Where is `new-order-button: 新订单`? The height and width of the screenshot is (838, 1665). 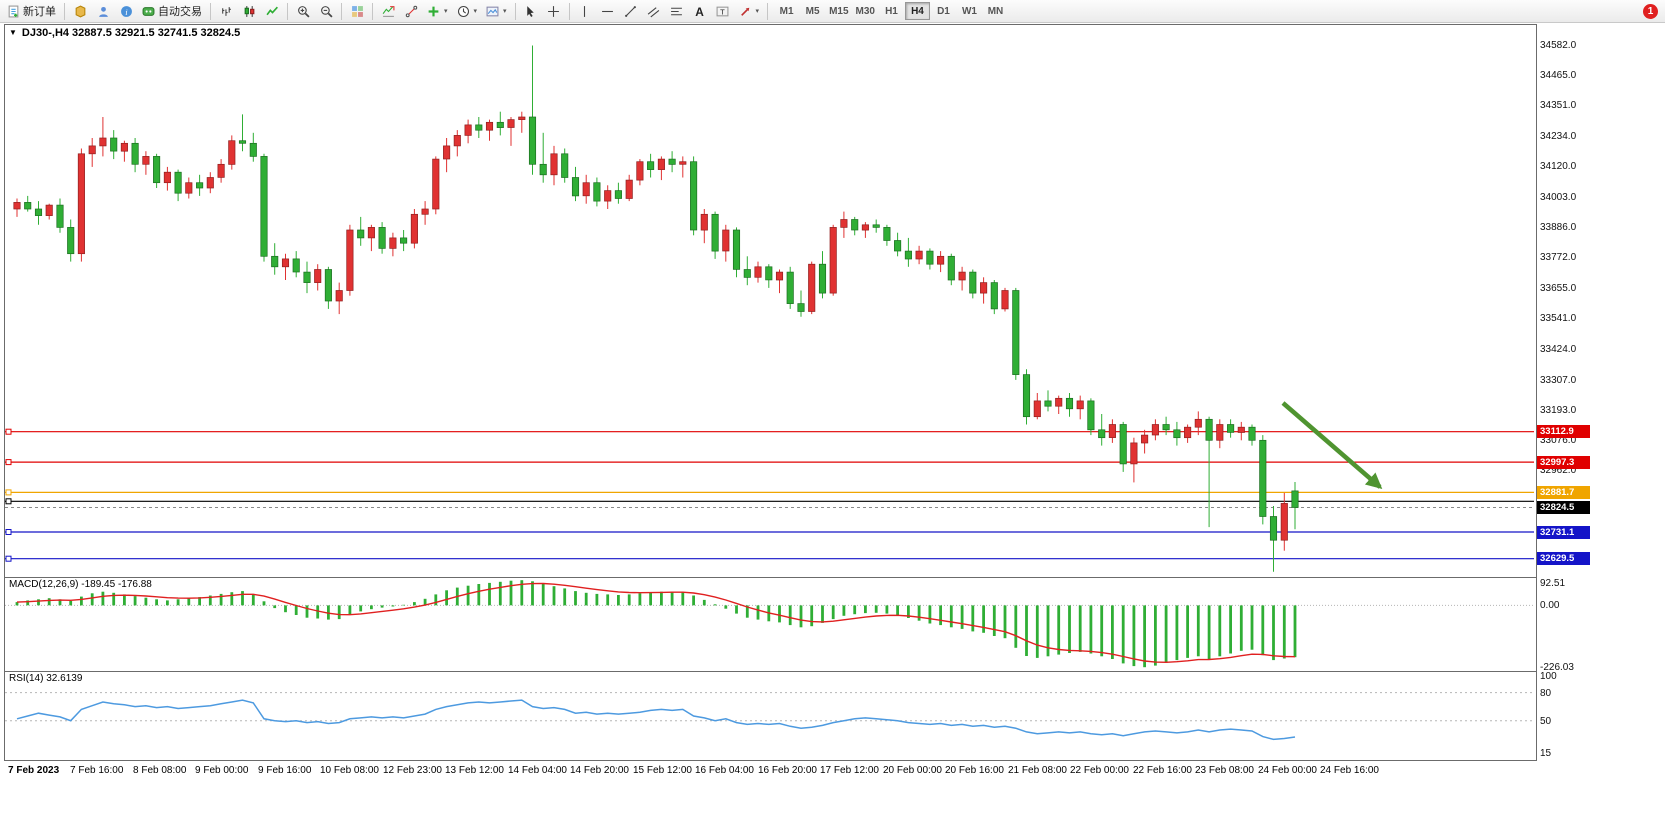
new-order-button: 新订单 is located at coordinates (31, 11).